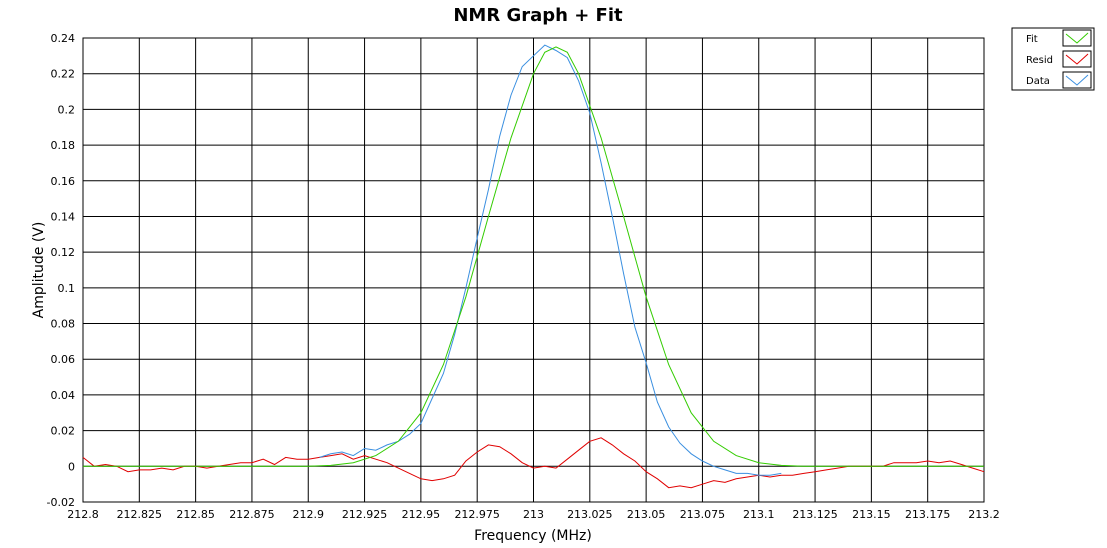  Describe the element at coordinates (759, 514) in the screenshot. I see `x-tick-label: 213.1` at that location.